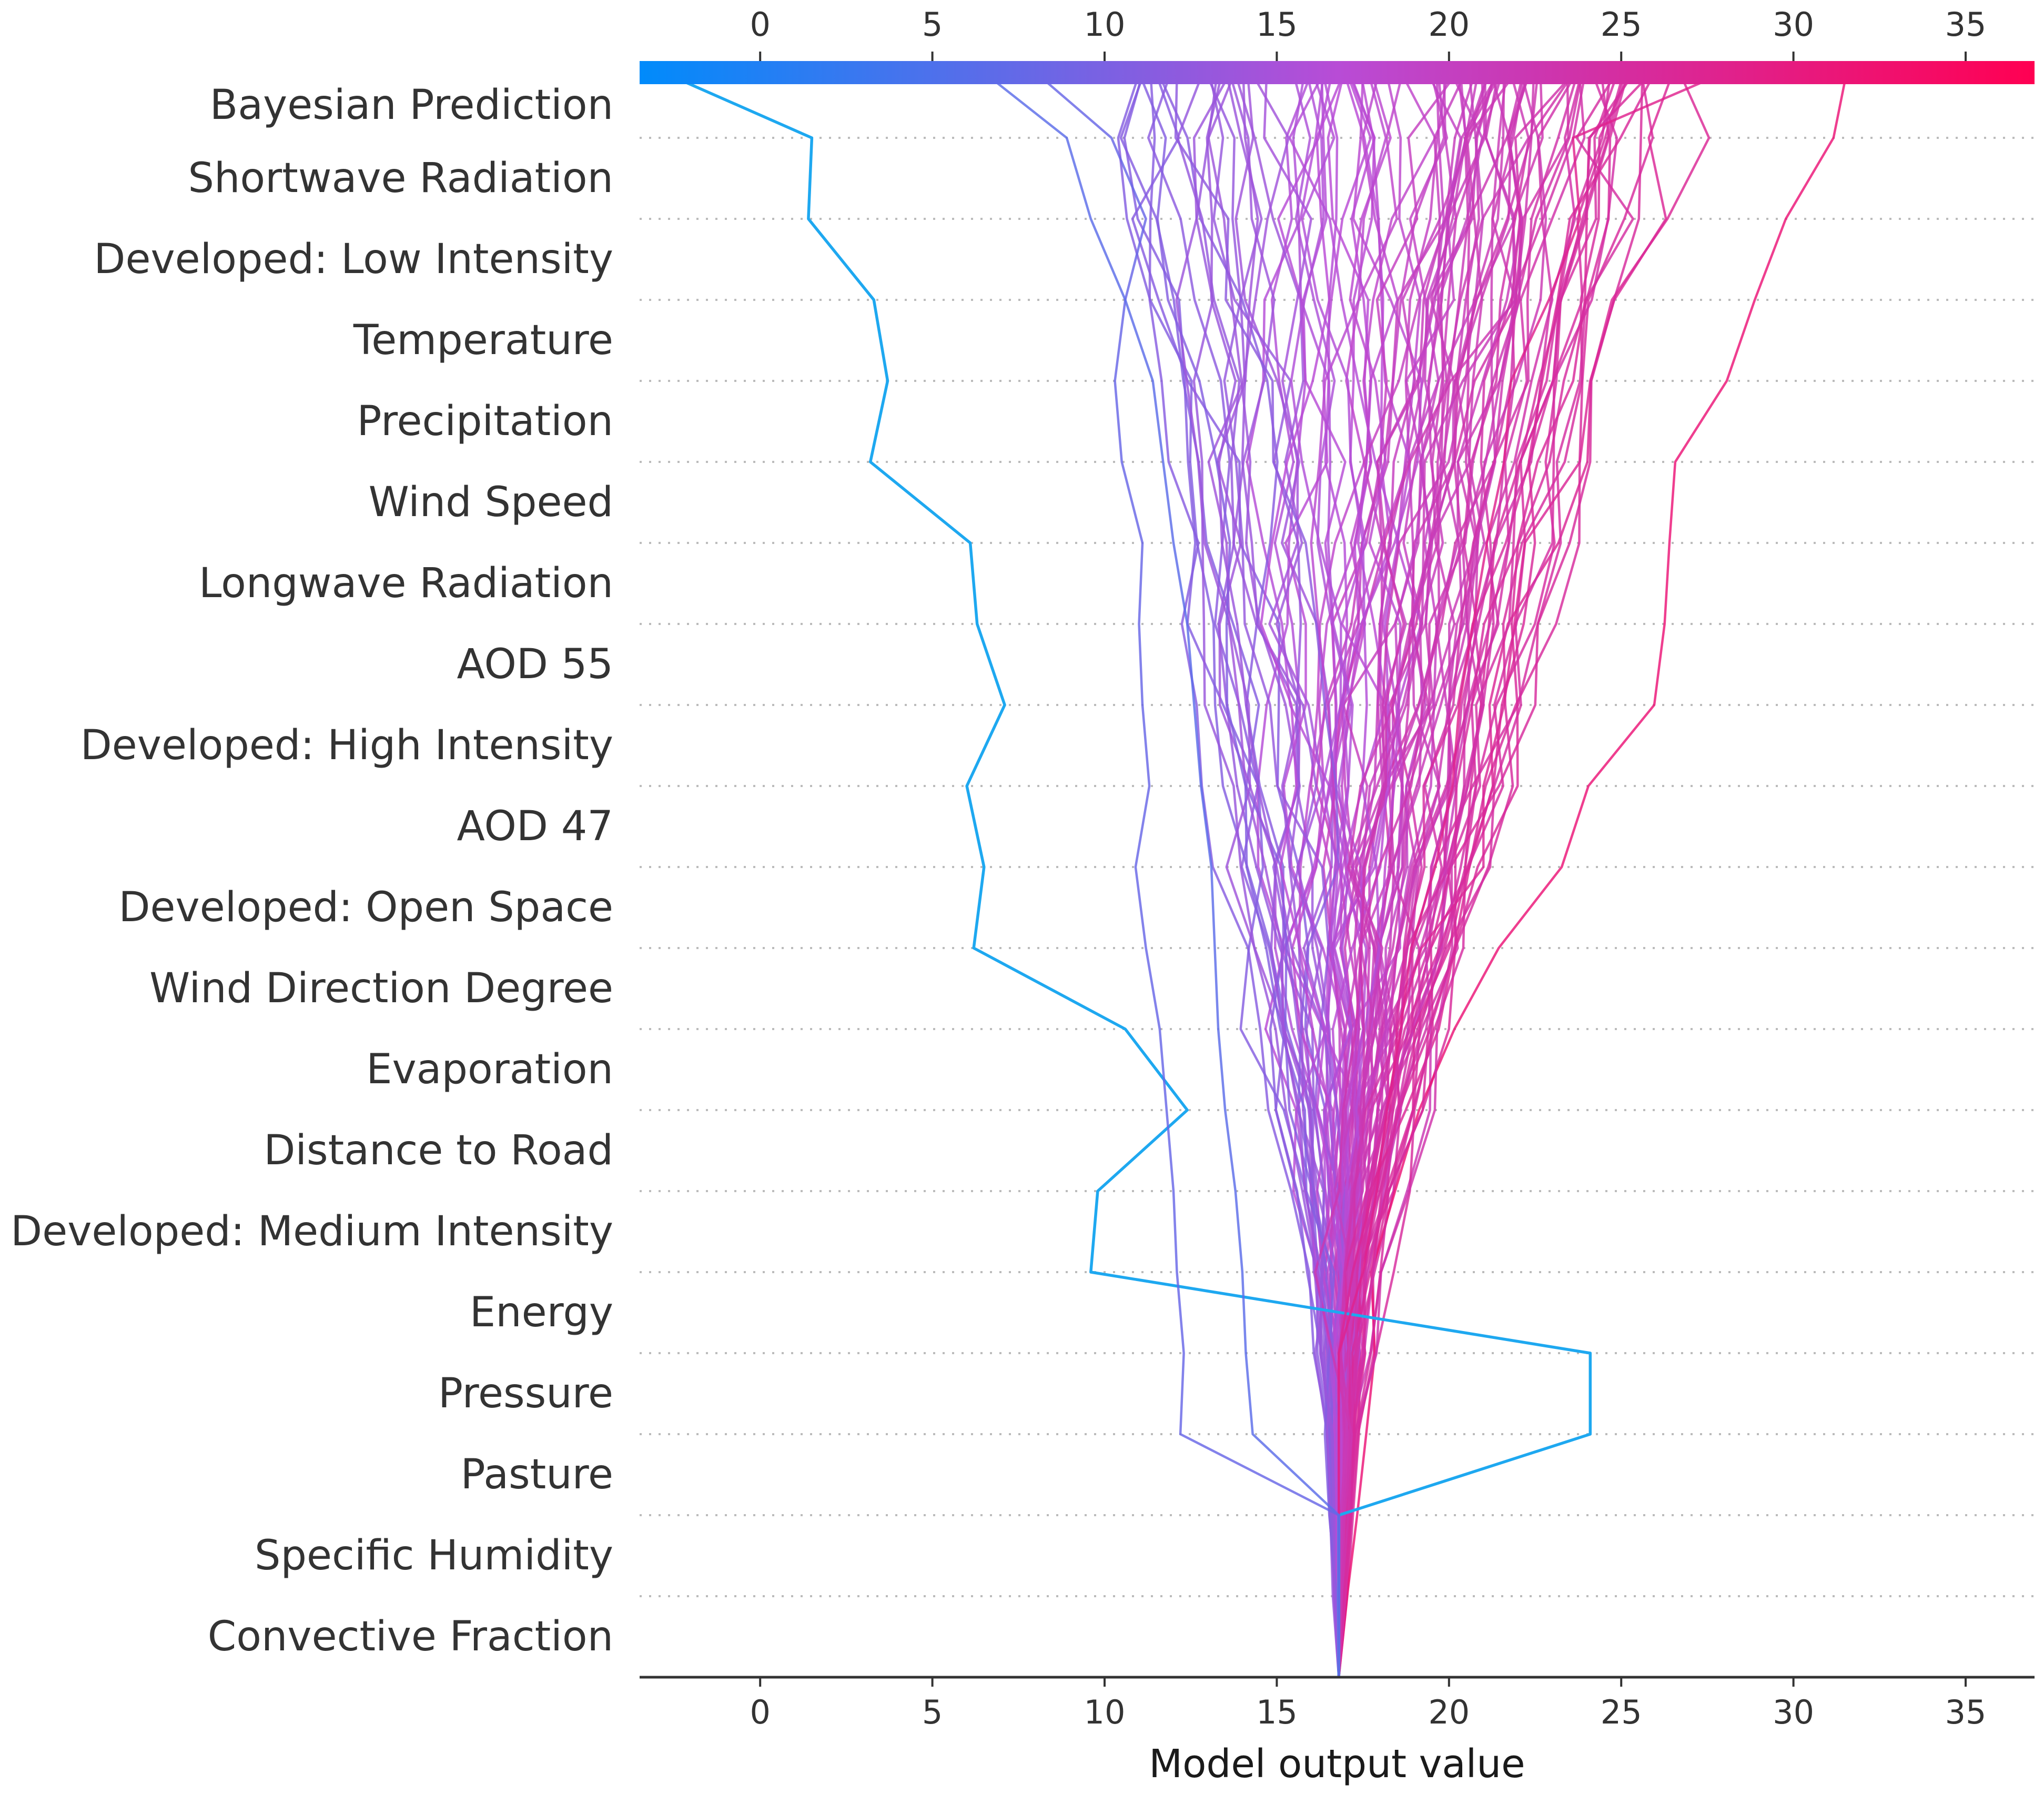 The height and width of the screenshot is (1794, 2044). I want to click on x-tick-label-top: 35, so click(1966, 24).